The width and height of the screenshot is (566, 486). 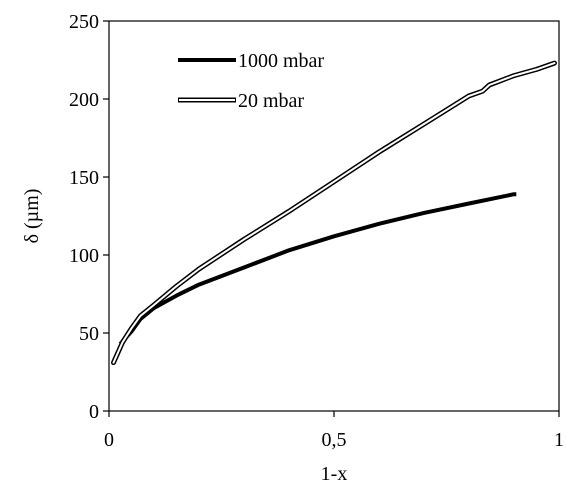 What do you see at coordinates (559, 440) in the screenshot?
I see `x-tick-label: 1` at bounding box center [559, 440].